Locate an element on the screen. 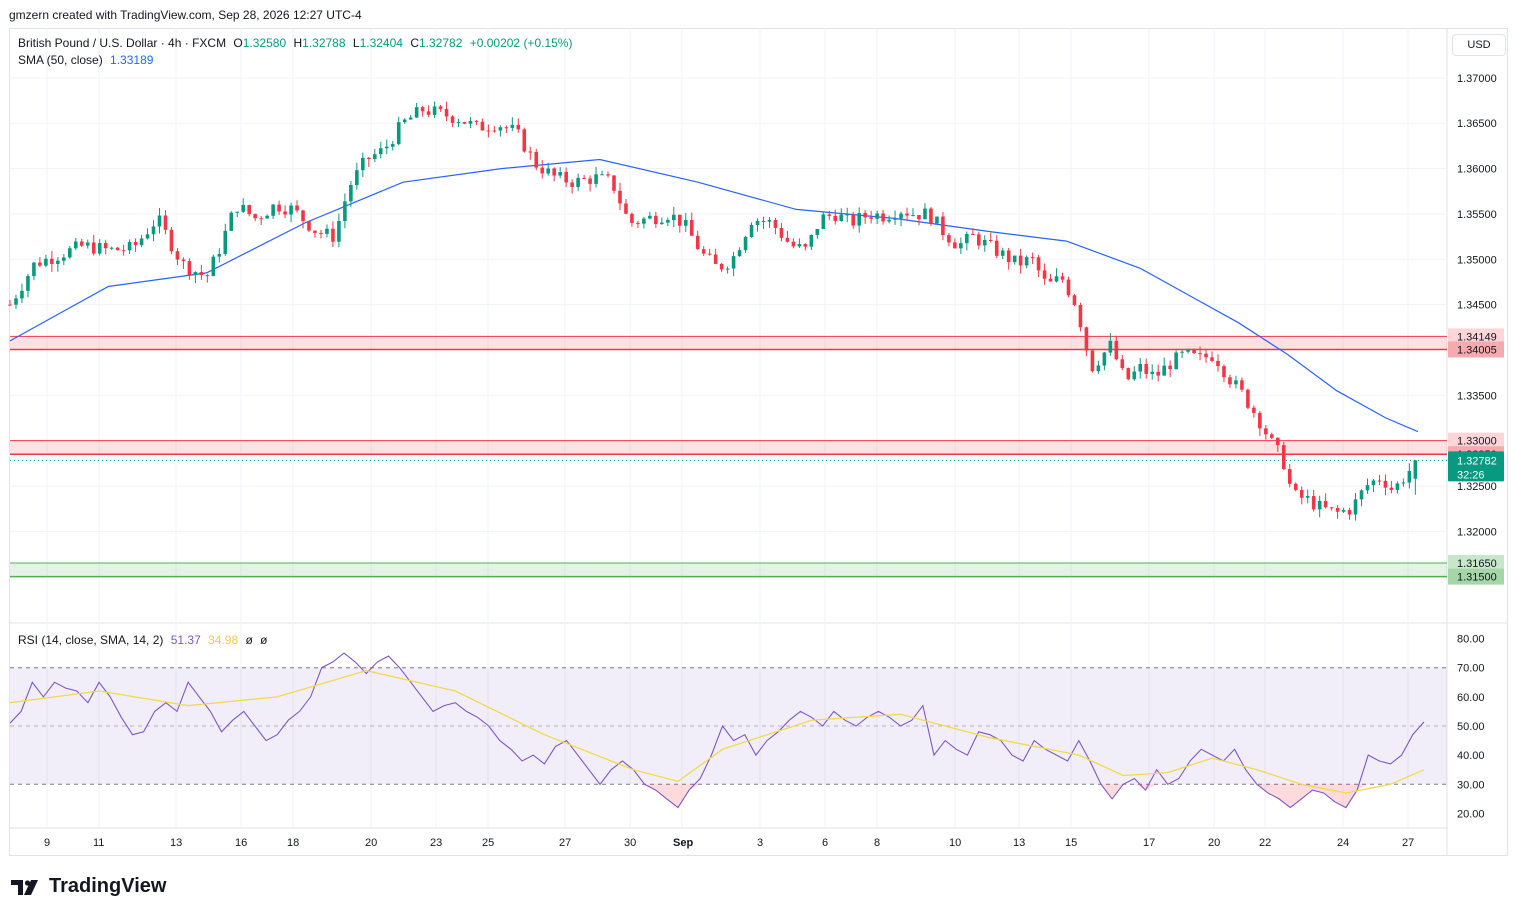  resistance-zone-price-label: 1.33000 is located at coordinates (1477, 442).